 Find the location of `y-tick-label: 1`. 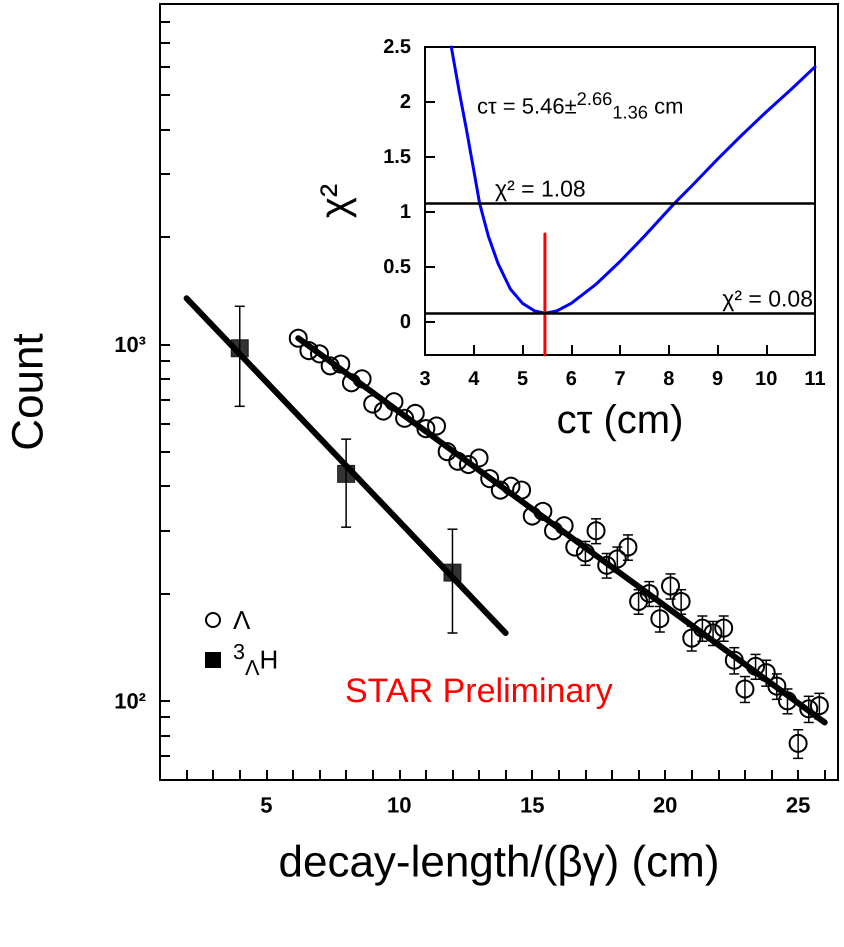

y-tick-label: 1 is located at coordinates (405, 212).